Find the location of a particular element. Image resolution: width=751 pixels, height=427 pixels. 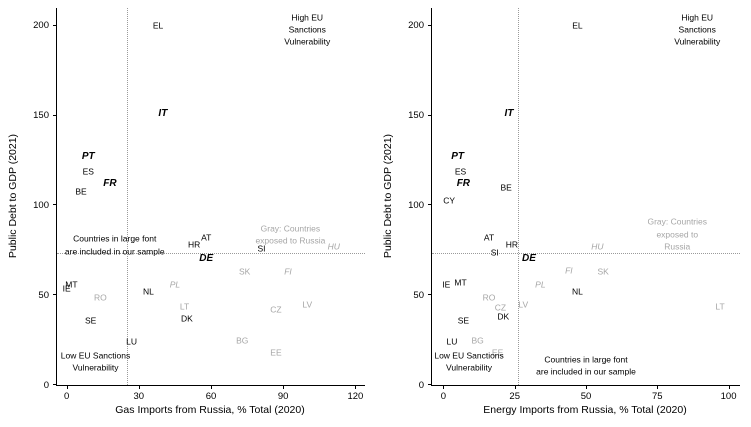

country-label-ie: IE is located at coordinates (446, 284).